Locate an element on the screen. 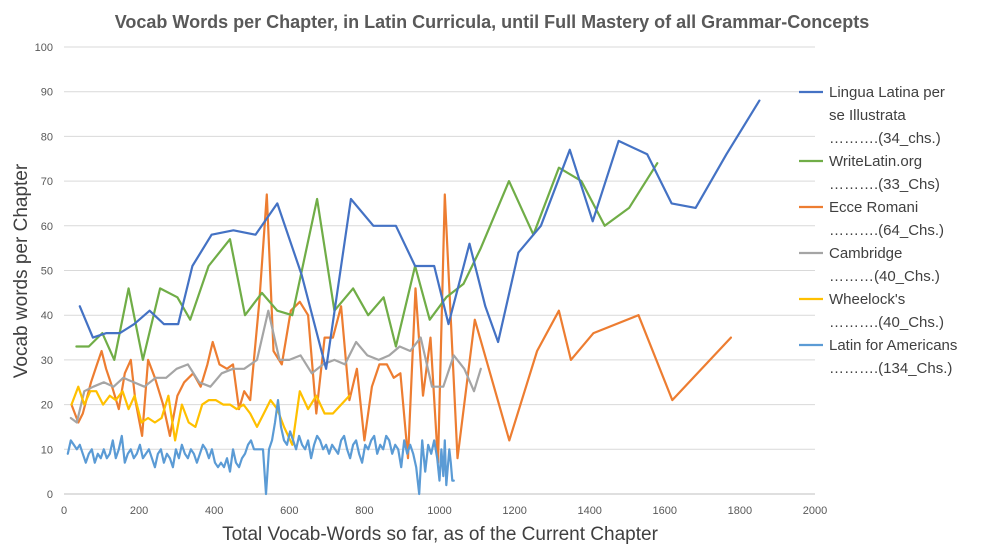 The image size is (982, 550). x-tick-label: 0 is located at coordinates (64, 511).